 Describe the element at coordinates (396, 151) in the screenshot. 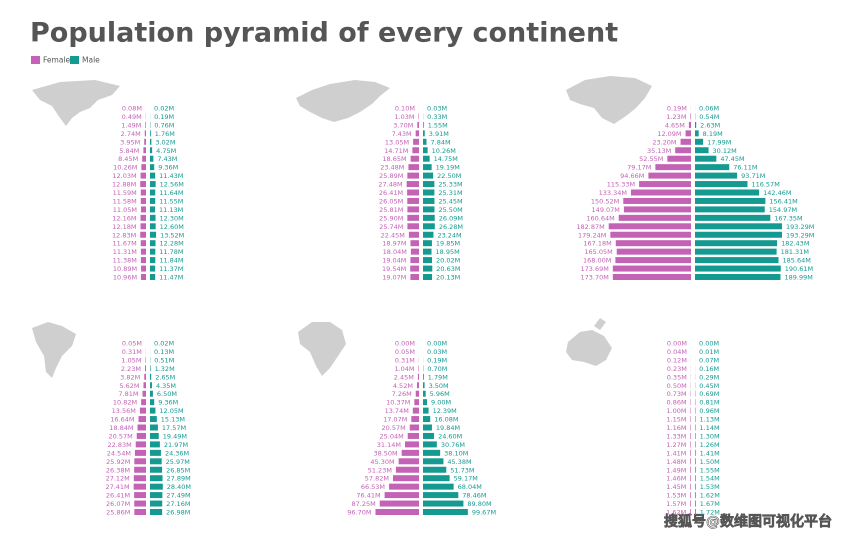

I see `value-label: 14.71M` at that location.